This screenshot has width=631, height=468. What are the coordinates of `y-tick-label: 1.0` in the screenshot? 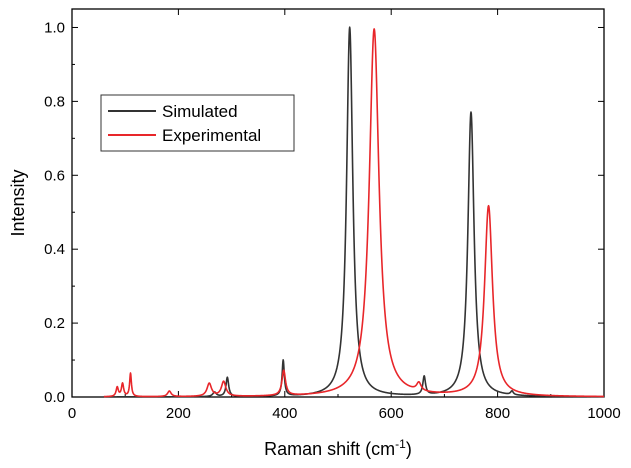 It's located at (54, 27).